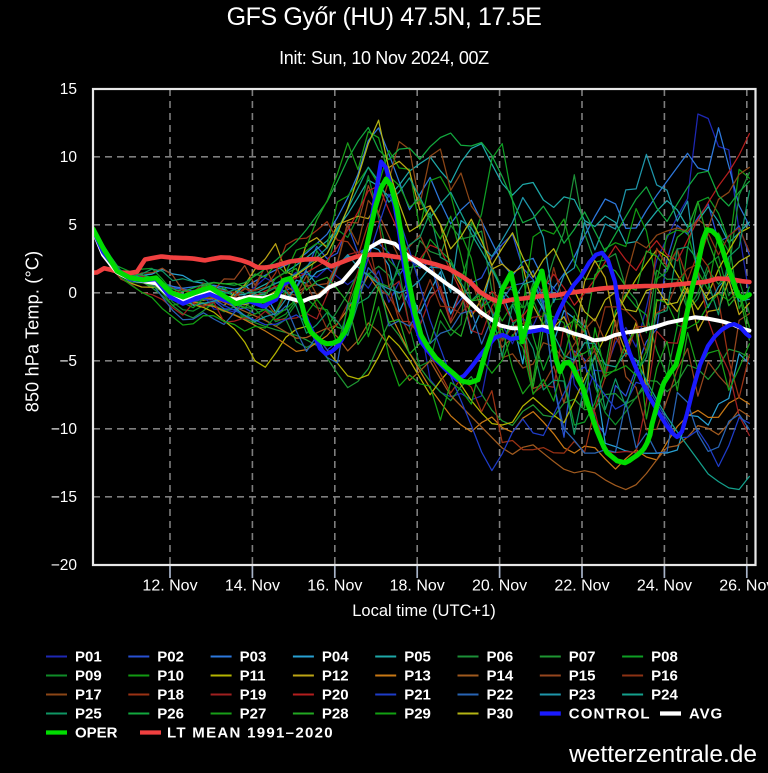 This screenshot has height=773, width=768. Describe the element at coordinates (335, 676) in the screenshot. I see `svg-text: P12` at that location.